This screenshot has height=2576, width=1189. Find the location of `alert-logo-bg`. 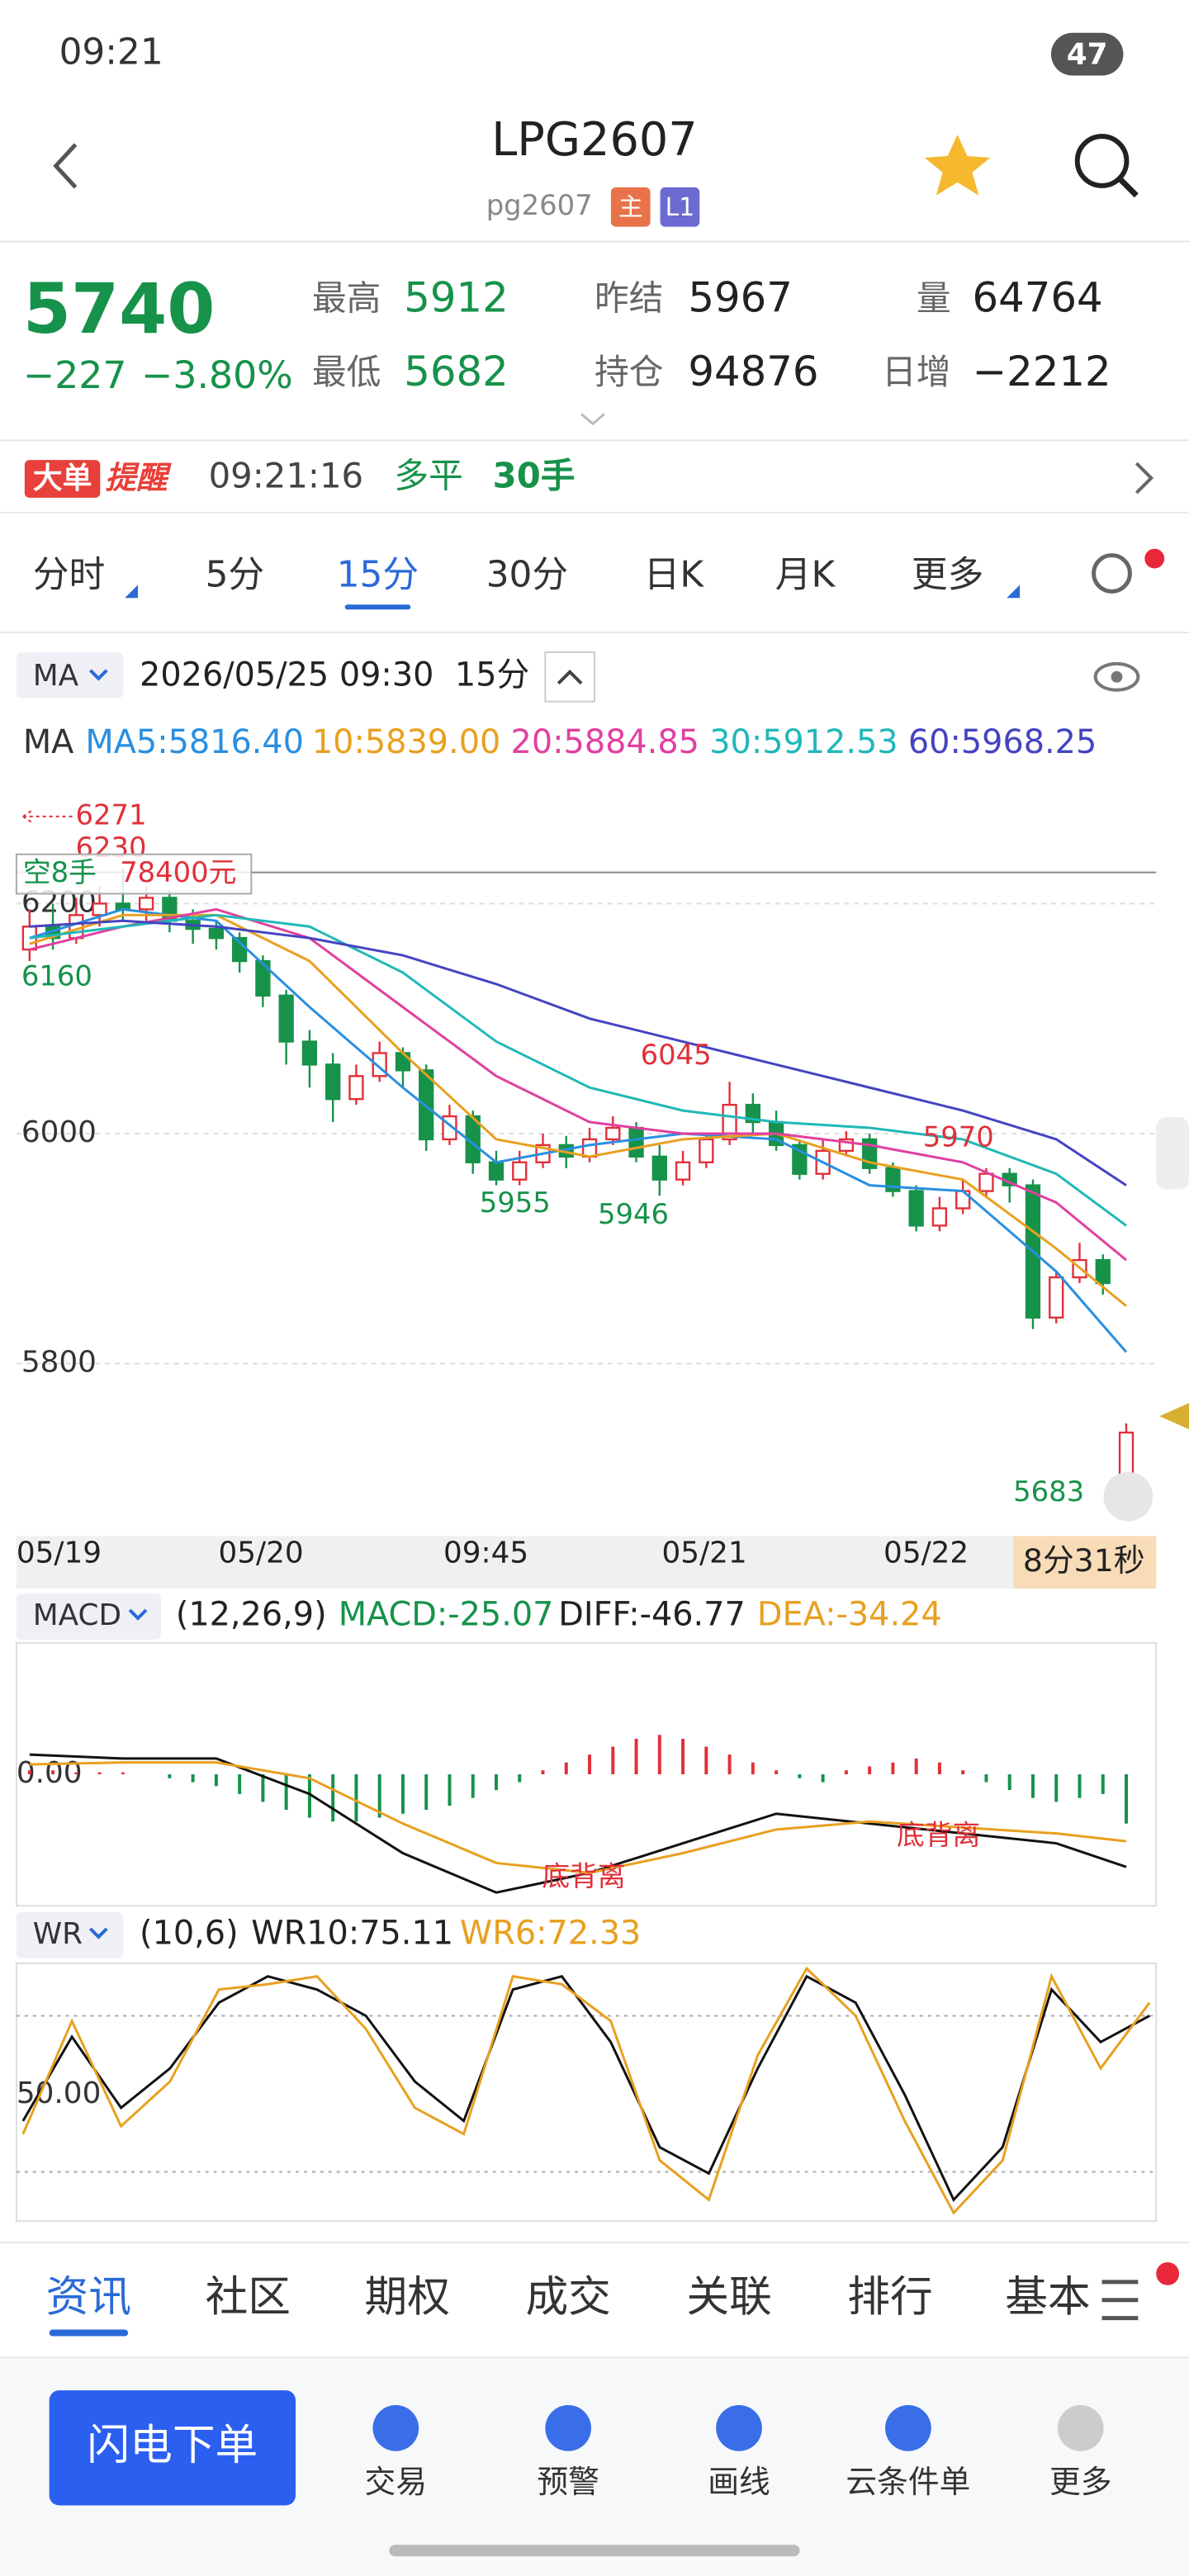

alert-logo-bg is located at coordinates (62, 479).